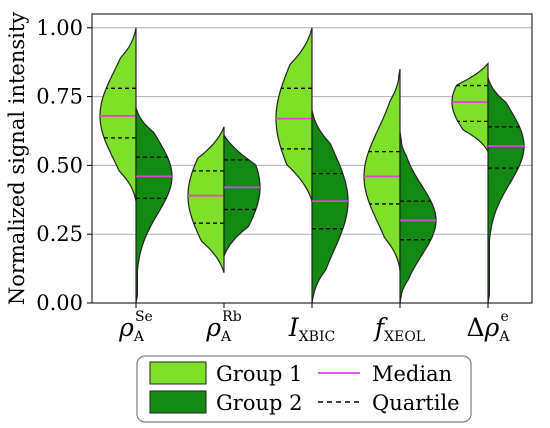  Describe the element at coordinates (59, 234) in the screenshot. I see `y-tick-label: 0.25` at that location.